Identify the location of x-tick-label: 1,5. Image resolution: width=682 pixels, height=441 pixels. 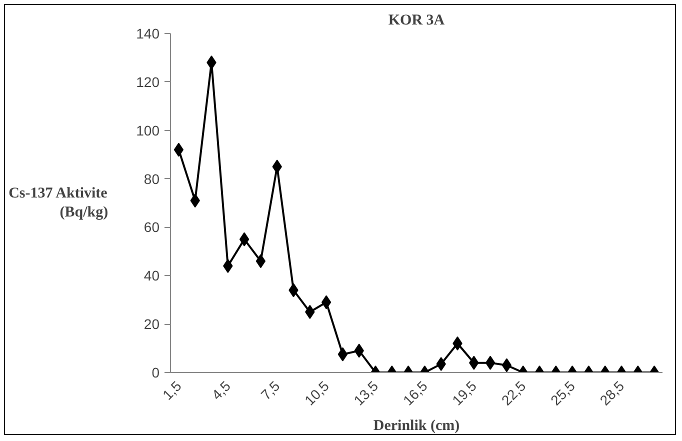
(172, 390).